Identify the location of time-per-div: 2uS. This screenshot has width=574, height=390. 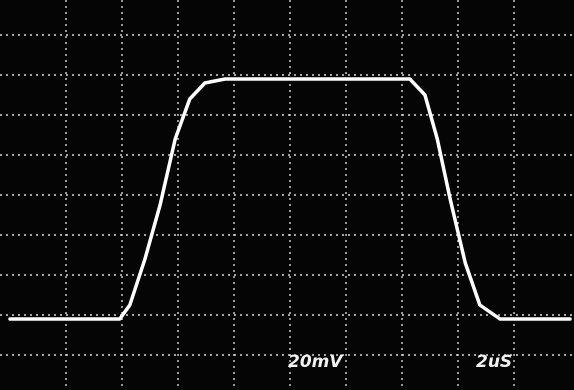
(494, 362).